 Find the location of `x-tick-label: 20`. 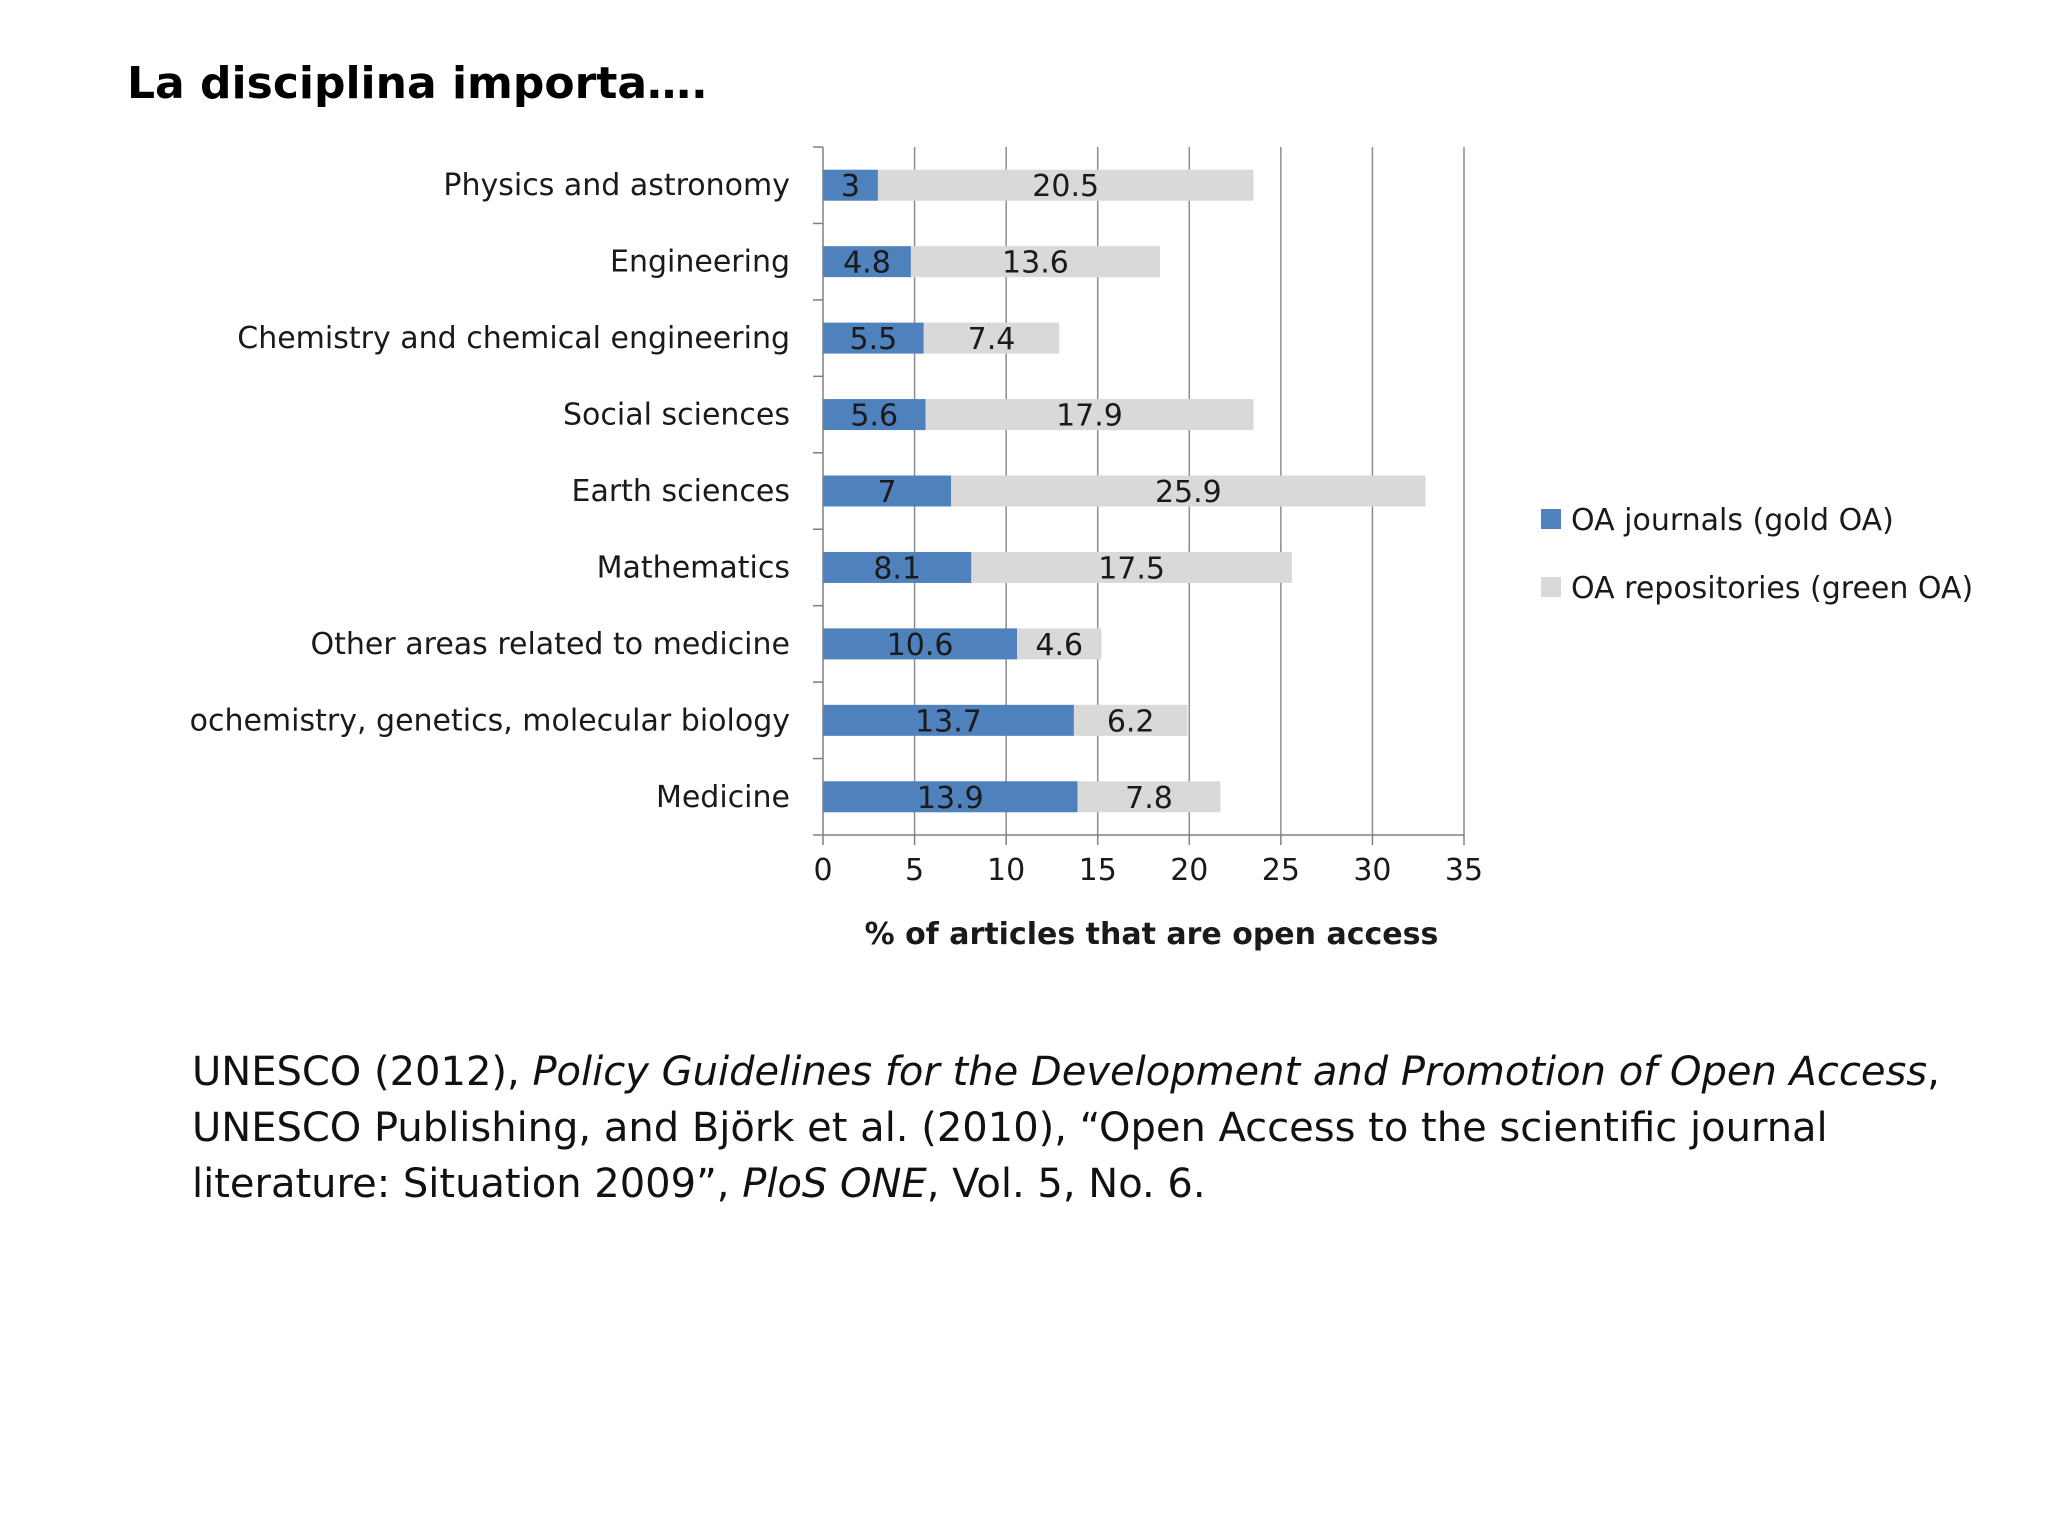

x-tick-label: 20 is located at coordinates (1189, 870).